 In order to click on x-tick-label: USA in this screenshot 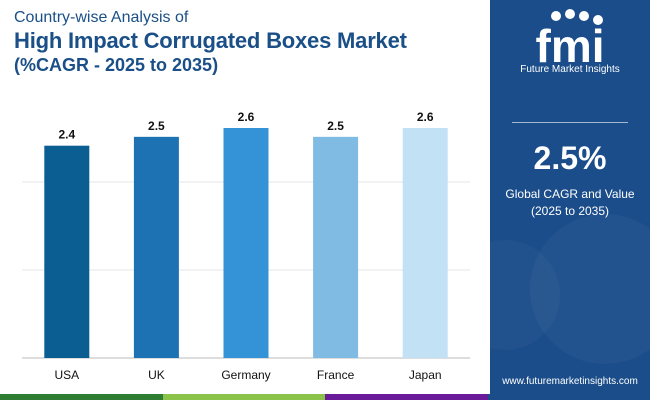, I will do `click(66, 375)`.